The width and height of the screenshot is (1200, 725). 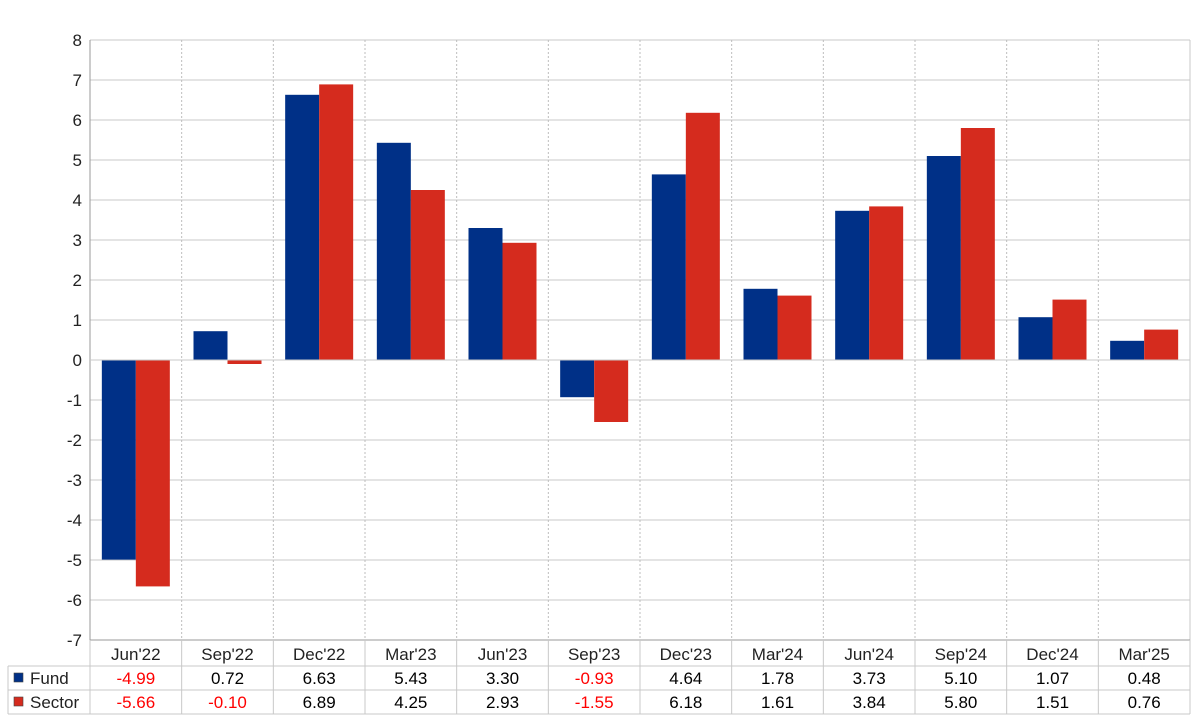 What do you see at coordinates (869, 702) in the screenshot?
I see `data-label-sector: 3.84` at bounding box center [869, 702].